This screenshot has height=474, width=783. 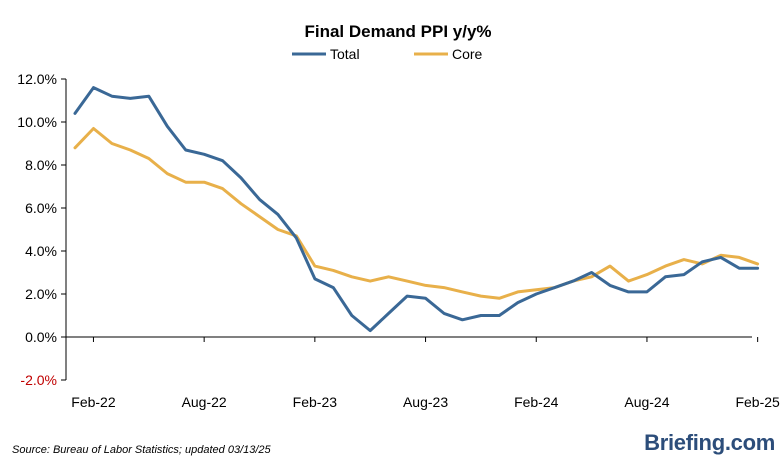 What do you see at coordinates (757, 402) in the screenshot?
I see `x-tick-label: Feb-25` at bounding box center [757, 402].